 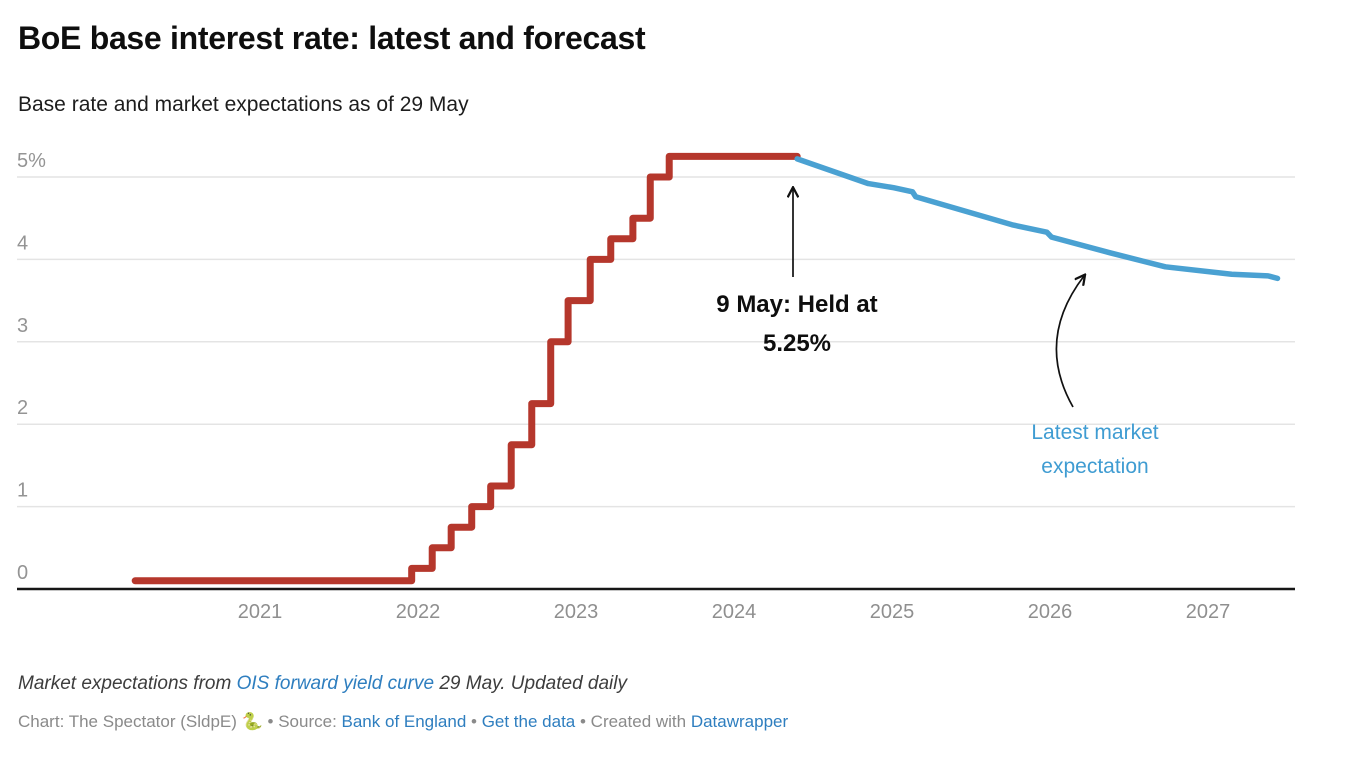 I want to click on x-tick-label: 2021, so click(x=260, y=612).